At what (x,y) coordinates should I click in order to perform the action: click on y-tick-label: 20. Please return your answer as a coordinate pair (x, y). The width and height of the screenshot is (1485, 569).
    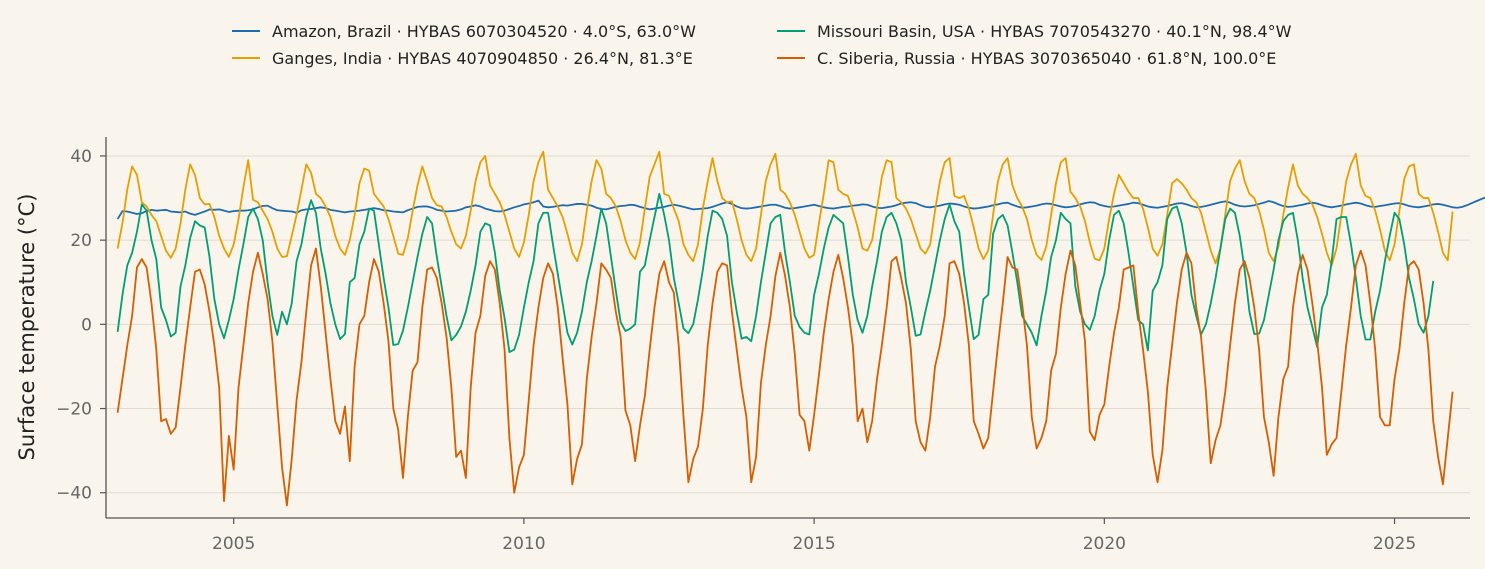
    Looking at the image, I should click on (81, 241).